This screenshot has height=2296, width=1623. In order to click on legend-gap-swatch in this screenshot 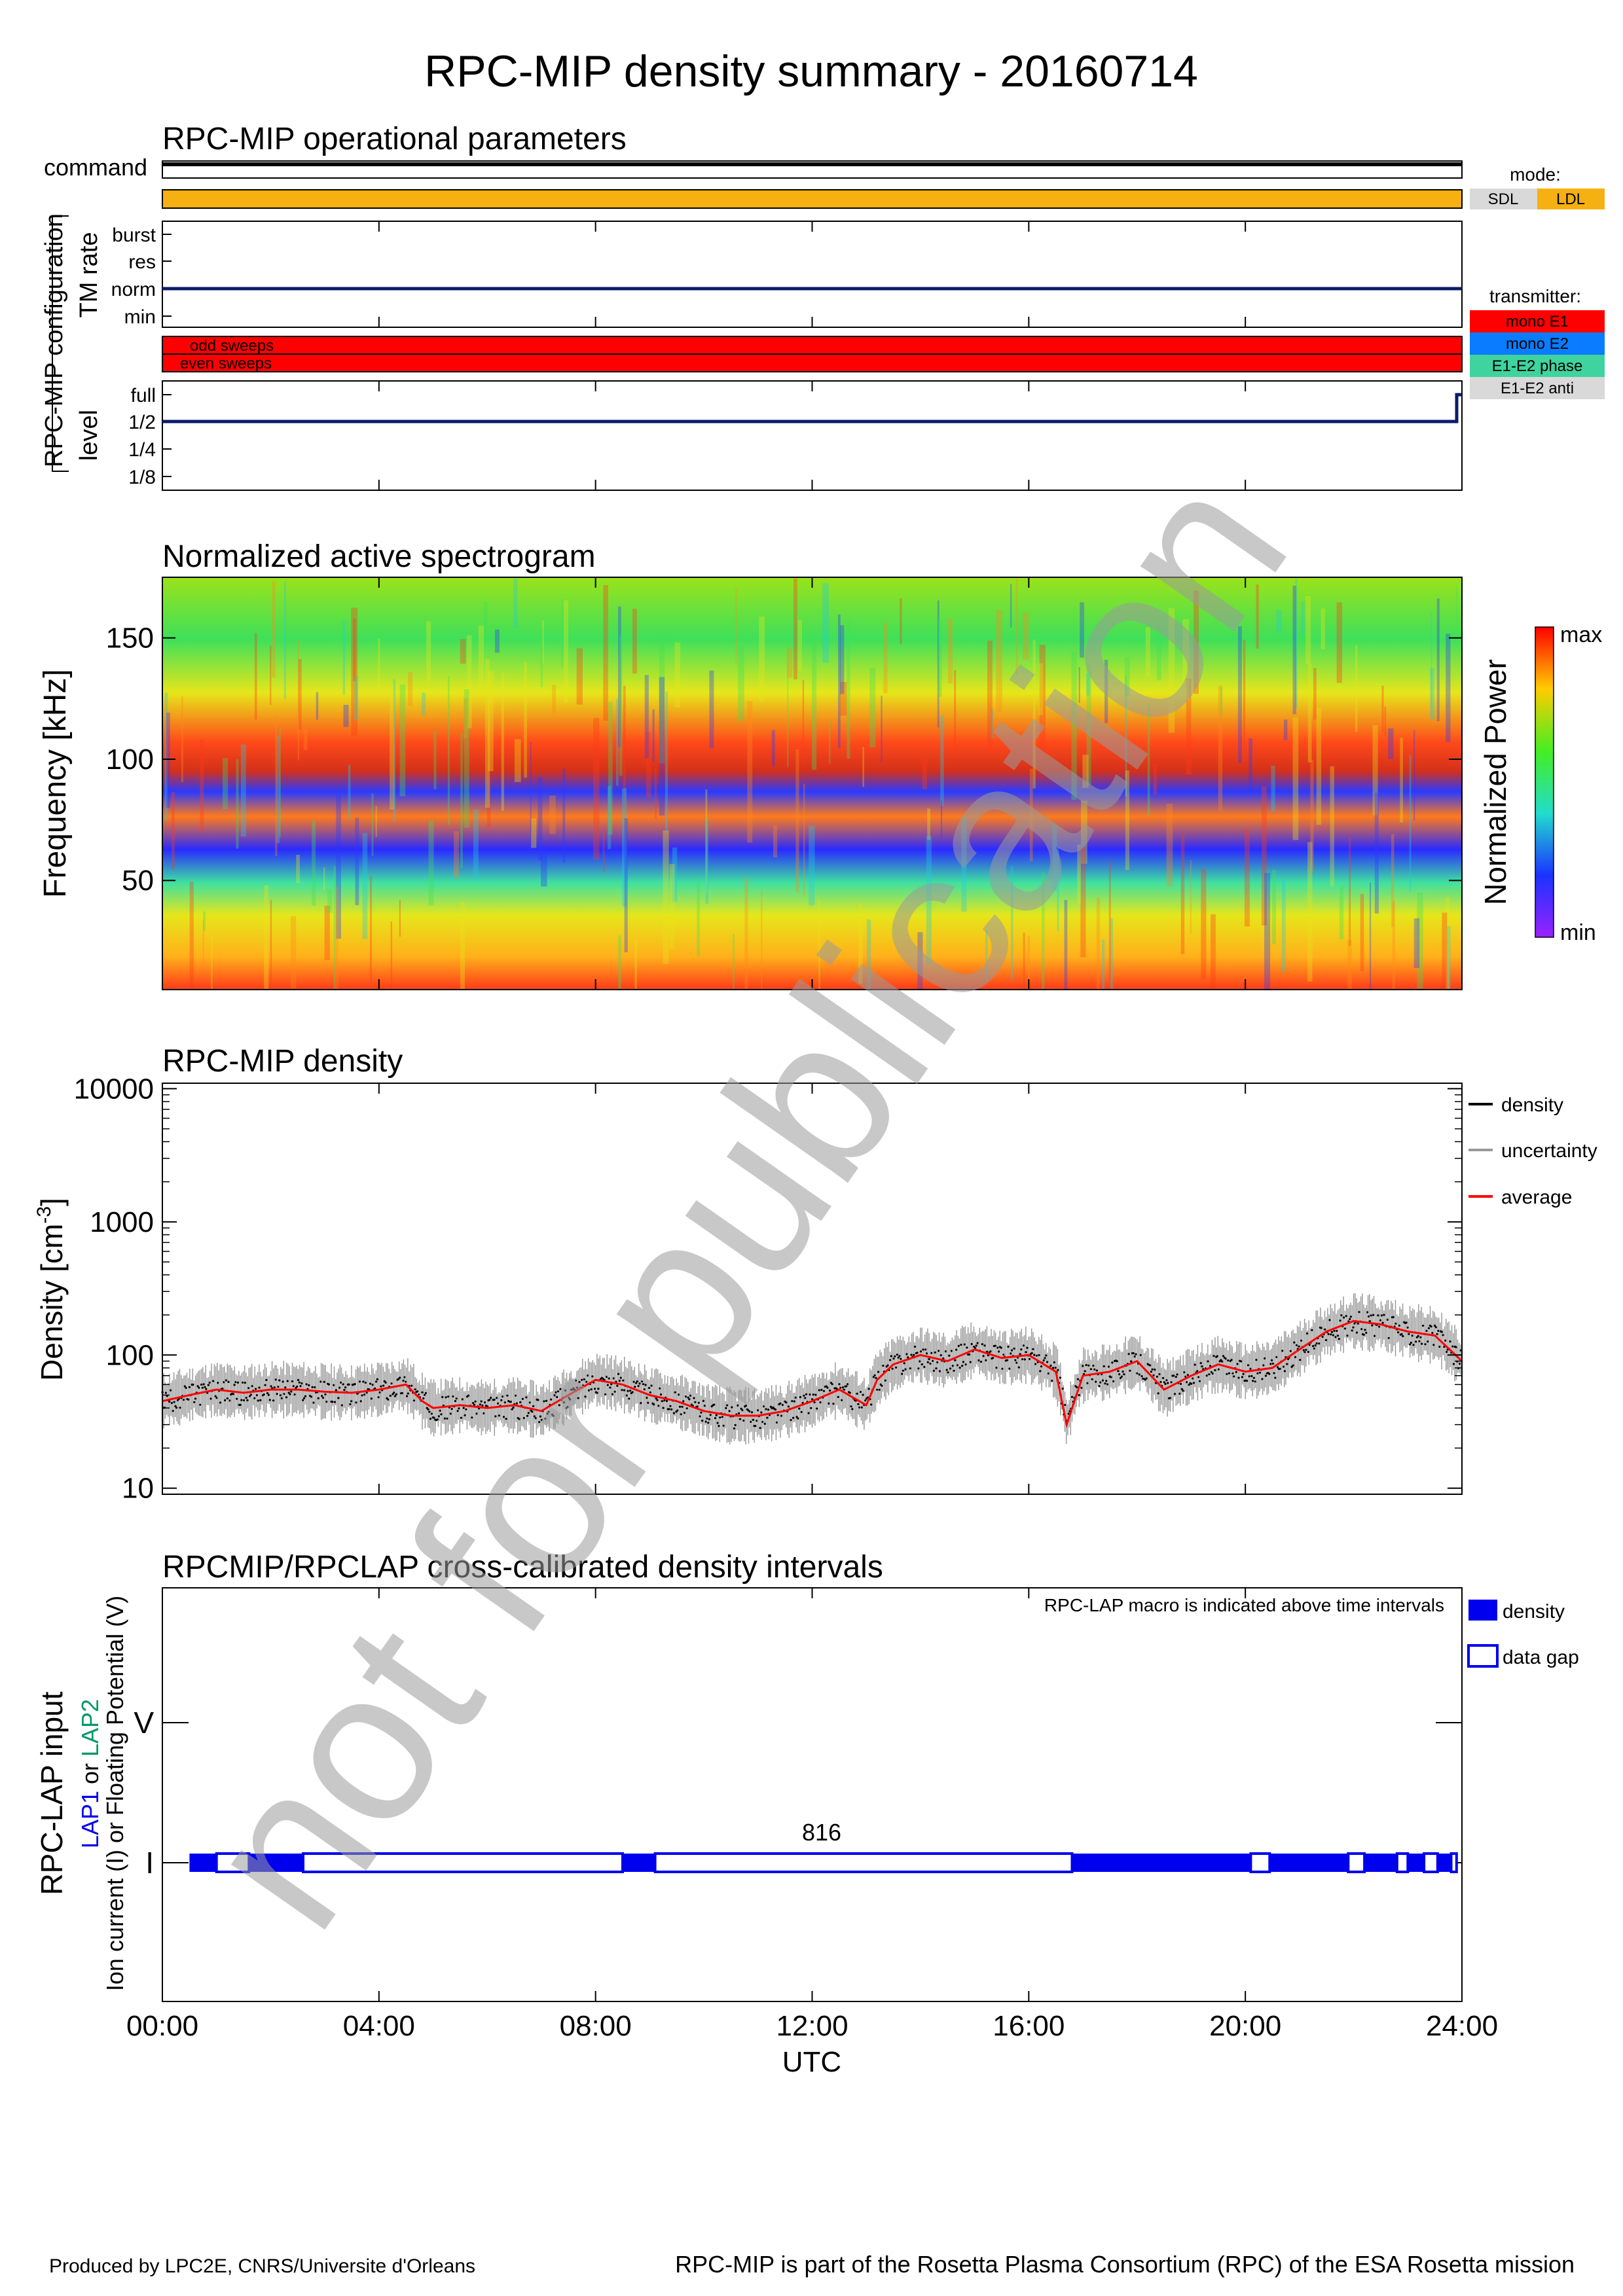, I will do `click(1483, 1656)`.